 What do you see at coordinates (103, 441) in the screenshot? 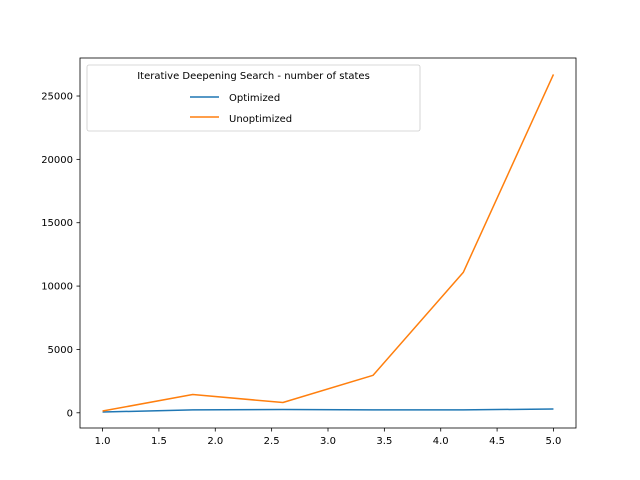
I see `x-tick-label: 1.0` at bounding box center [103, 441].